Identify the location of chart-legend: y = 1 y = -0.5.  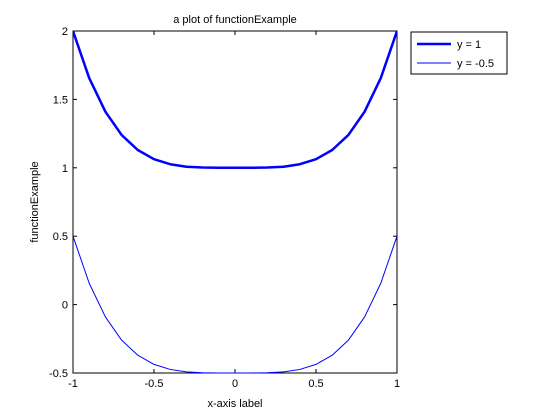
(459, 53).